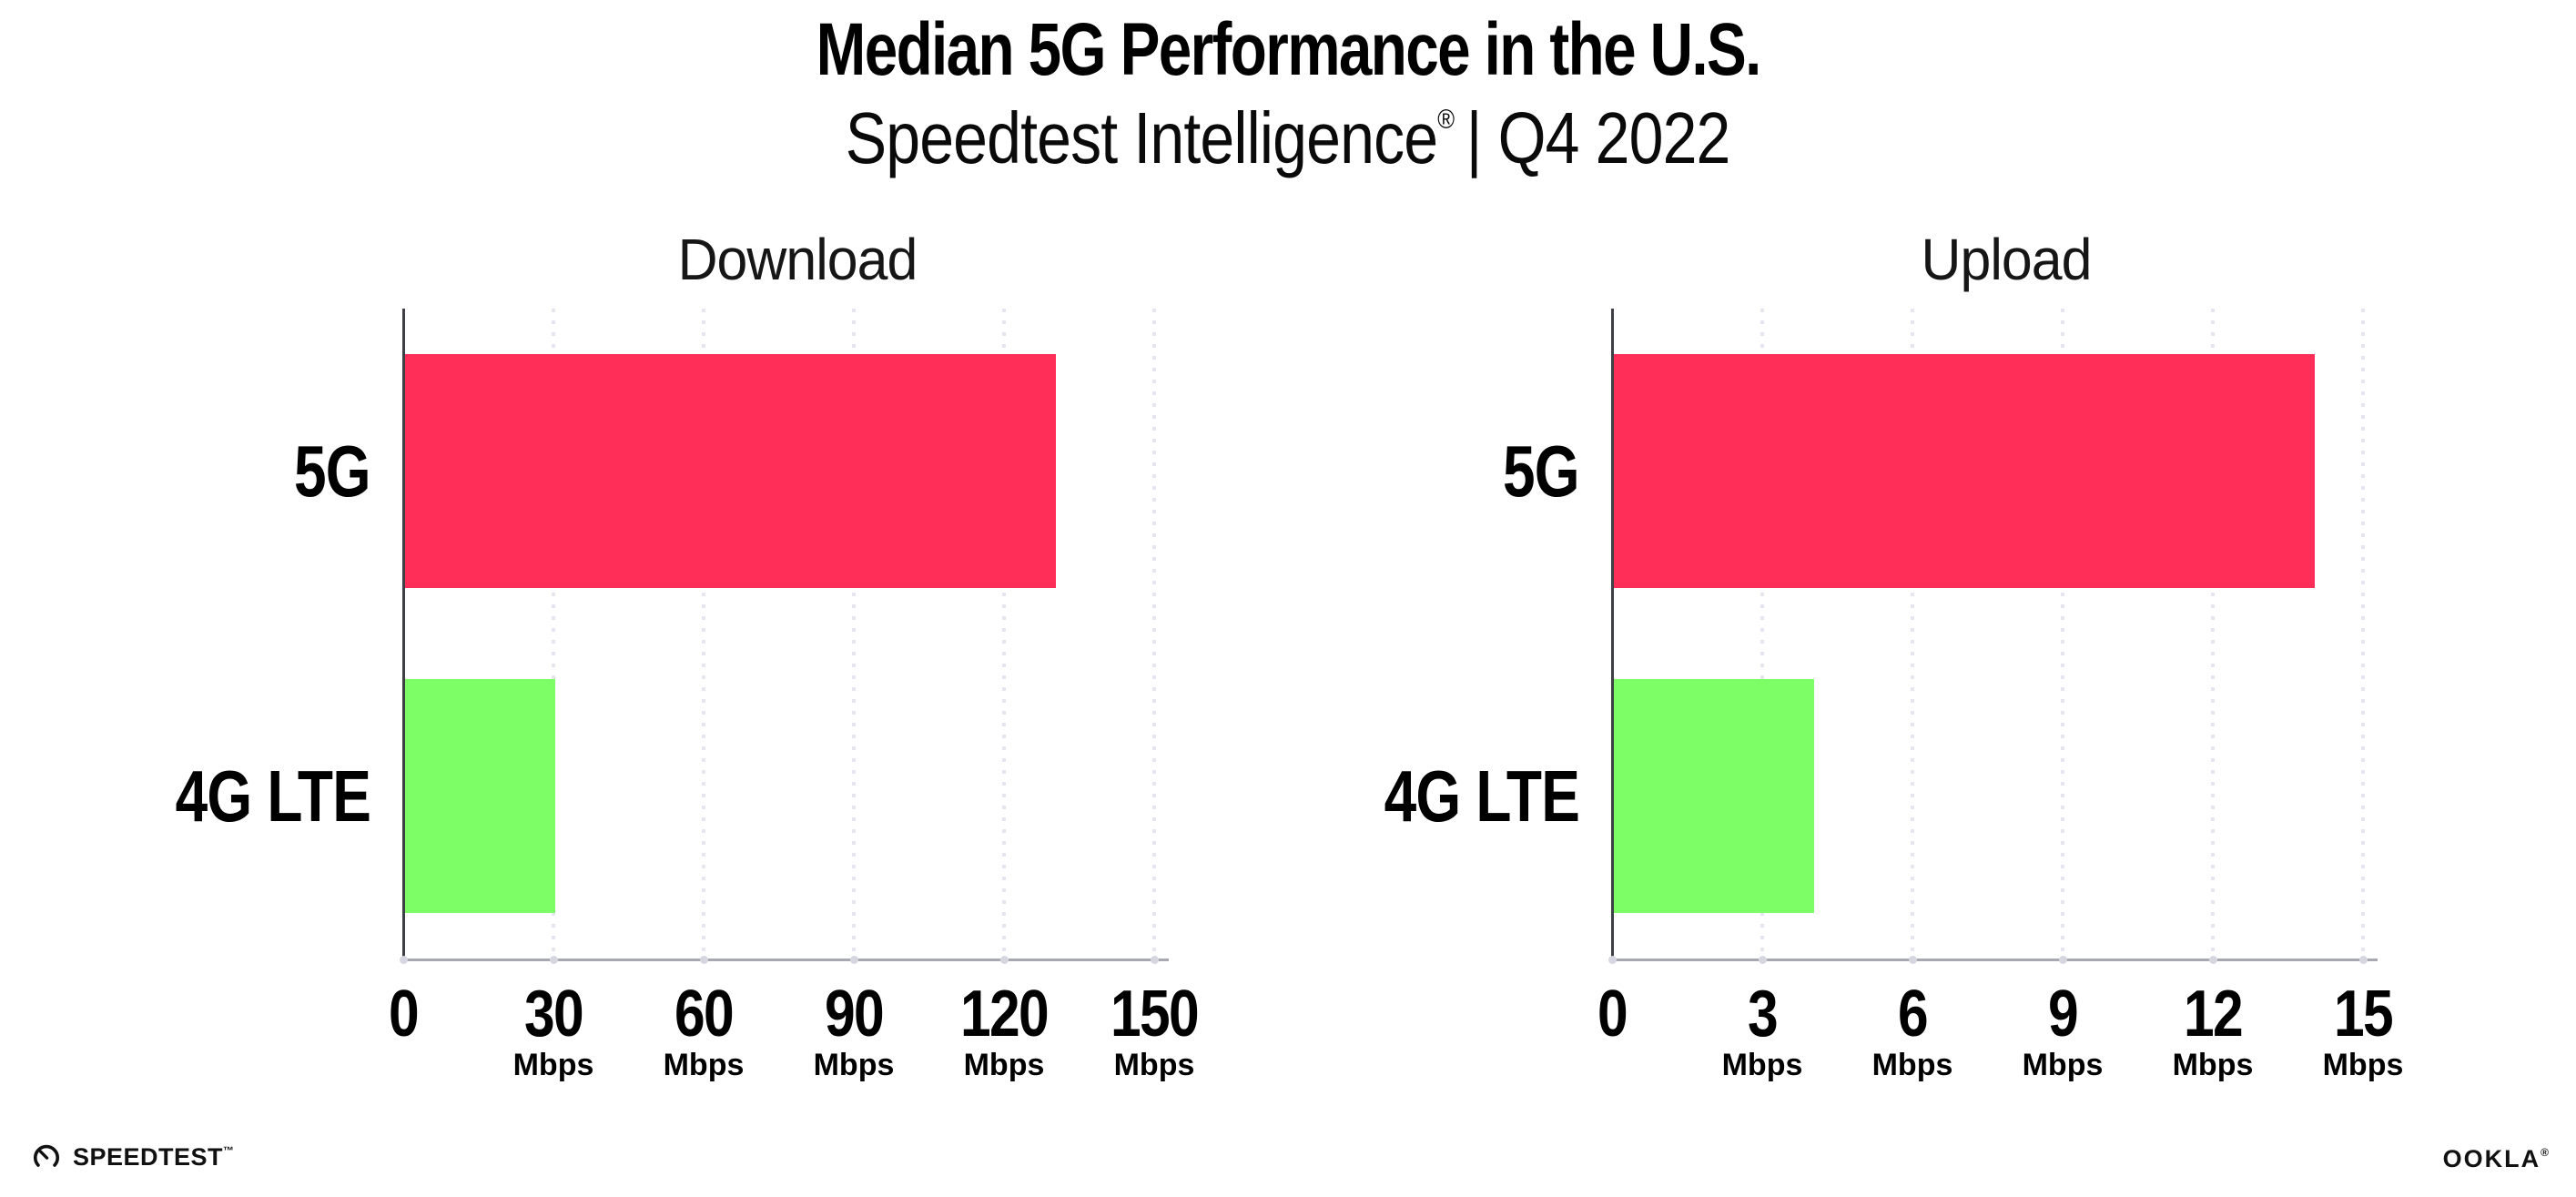 This screenshot has height=1197, width=2576. I want to click on ookla-wordmark-text: OOKLA, so click(2491, 1159).